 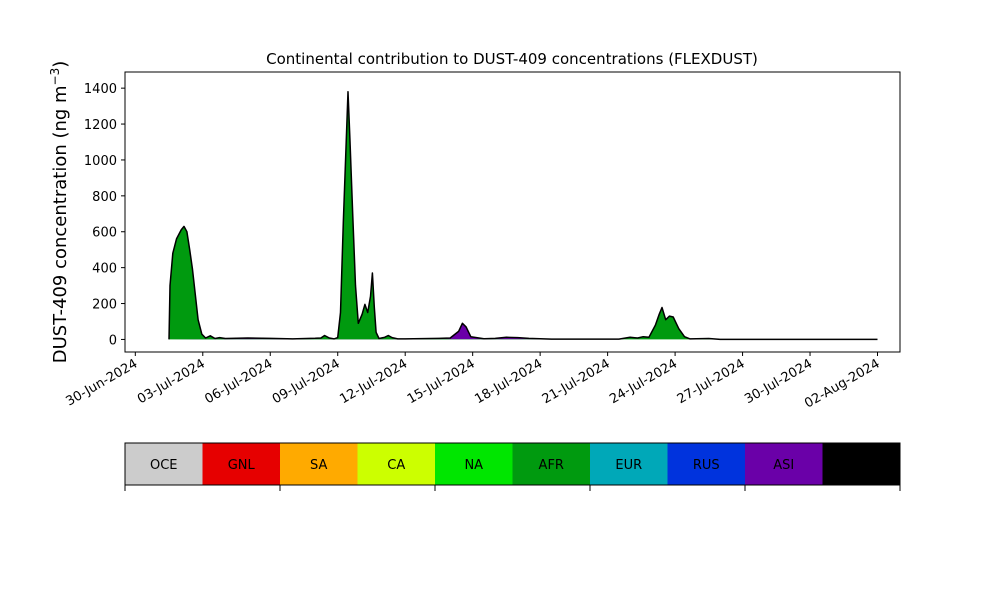 I want to click on legend-swatch-asi, so click(x=784, y=464).